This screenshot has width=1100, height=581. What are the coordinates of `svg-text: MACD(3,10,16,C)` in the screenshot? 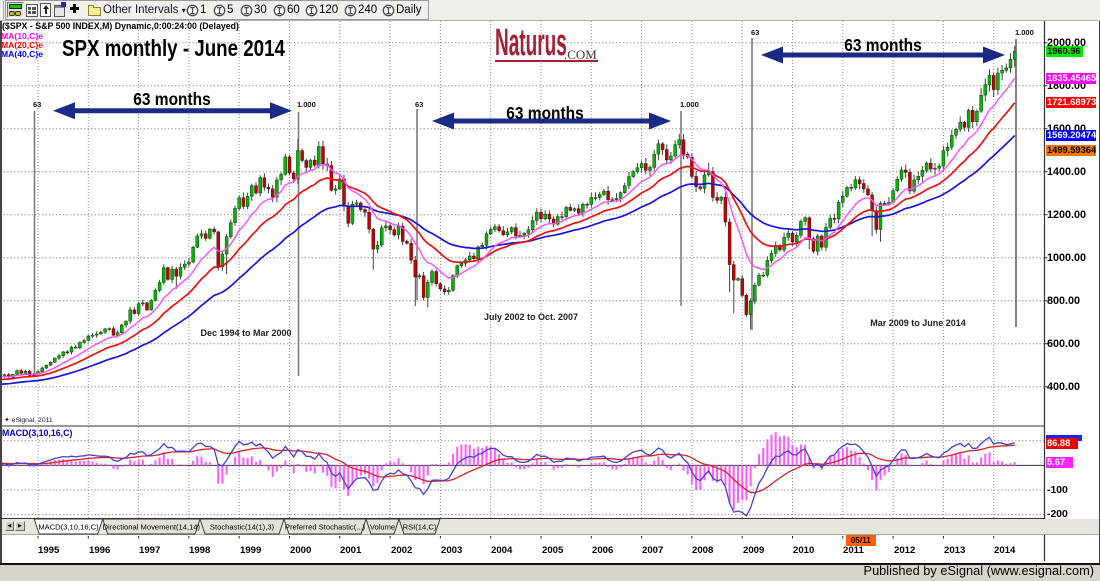 It's located at (68, 527).